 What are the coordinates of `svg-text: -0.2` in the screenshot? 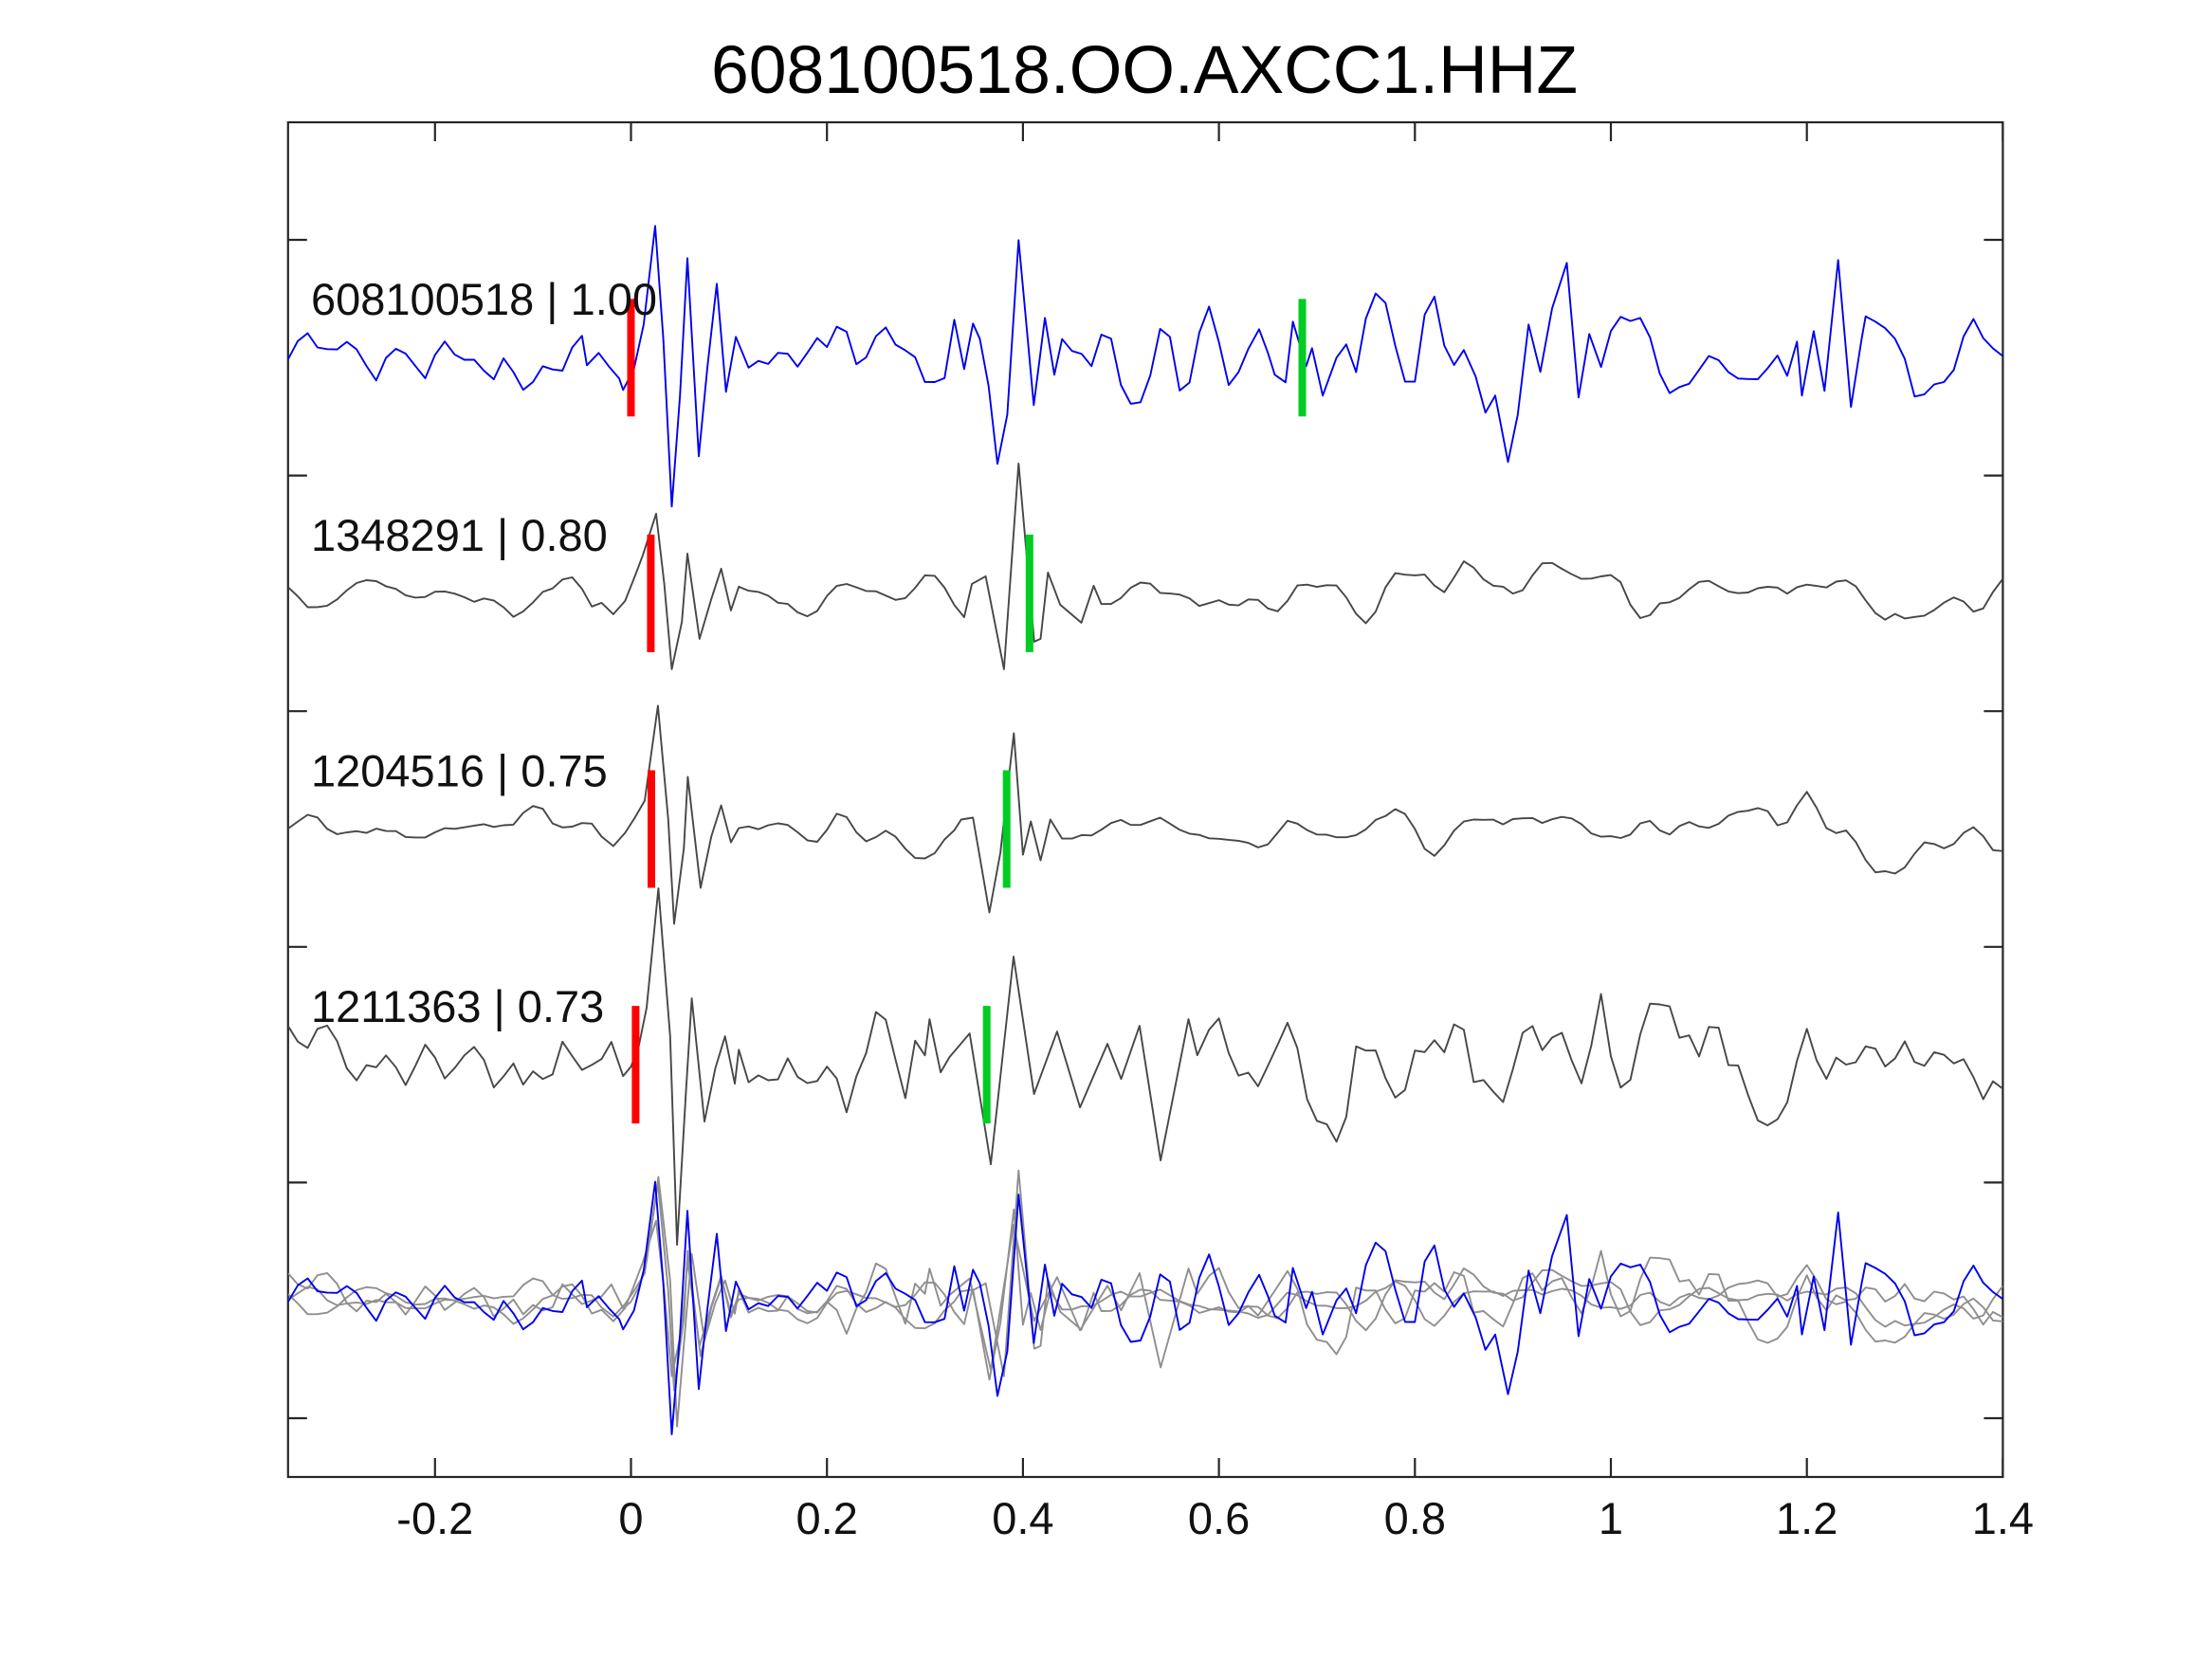 It's located at (434, 1518).